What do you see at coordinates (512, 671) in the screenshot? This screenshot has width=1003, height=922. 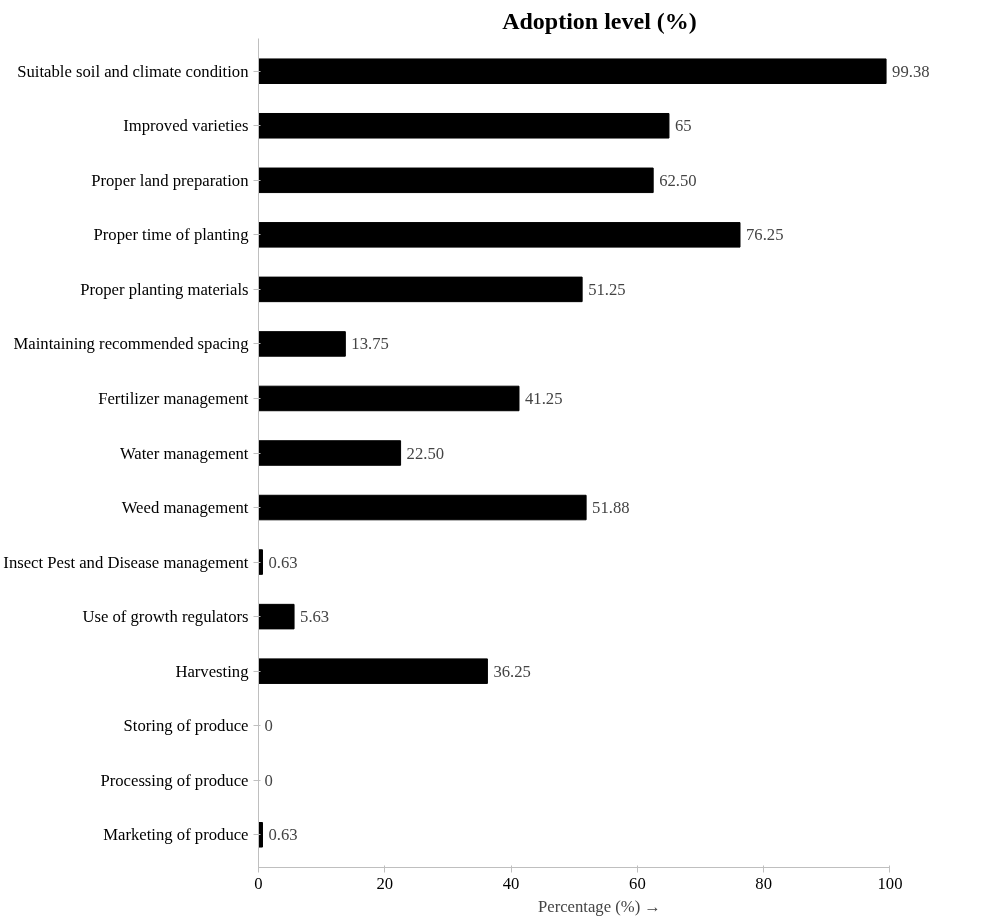 I see `data-label: 36.25` at bounding box center [512, 671].